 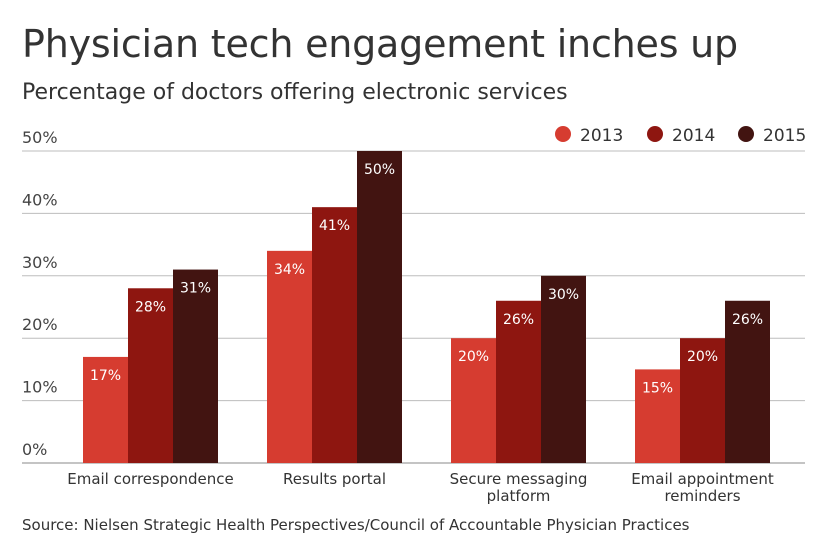 I want to click on x-tick-label: Results portal, so click(x=334, y=479).